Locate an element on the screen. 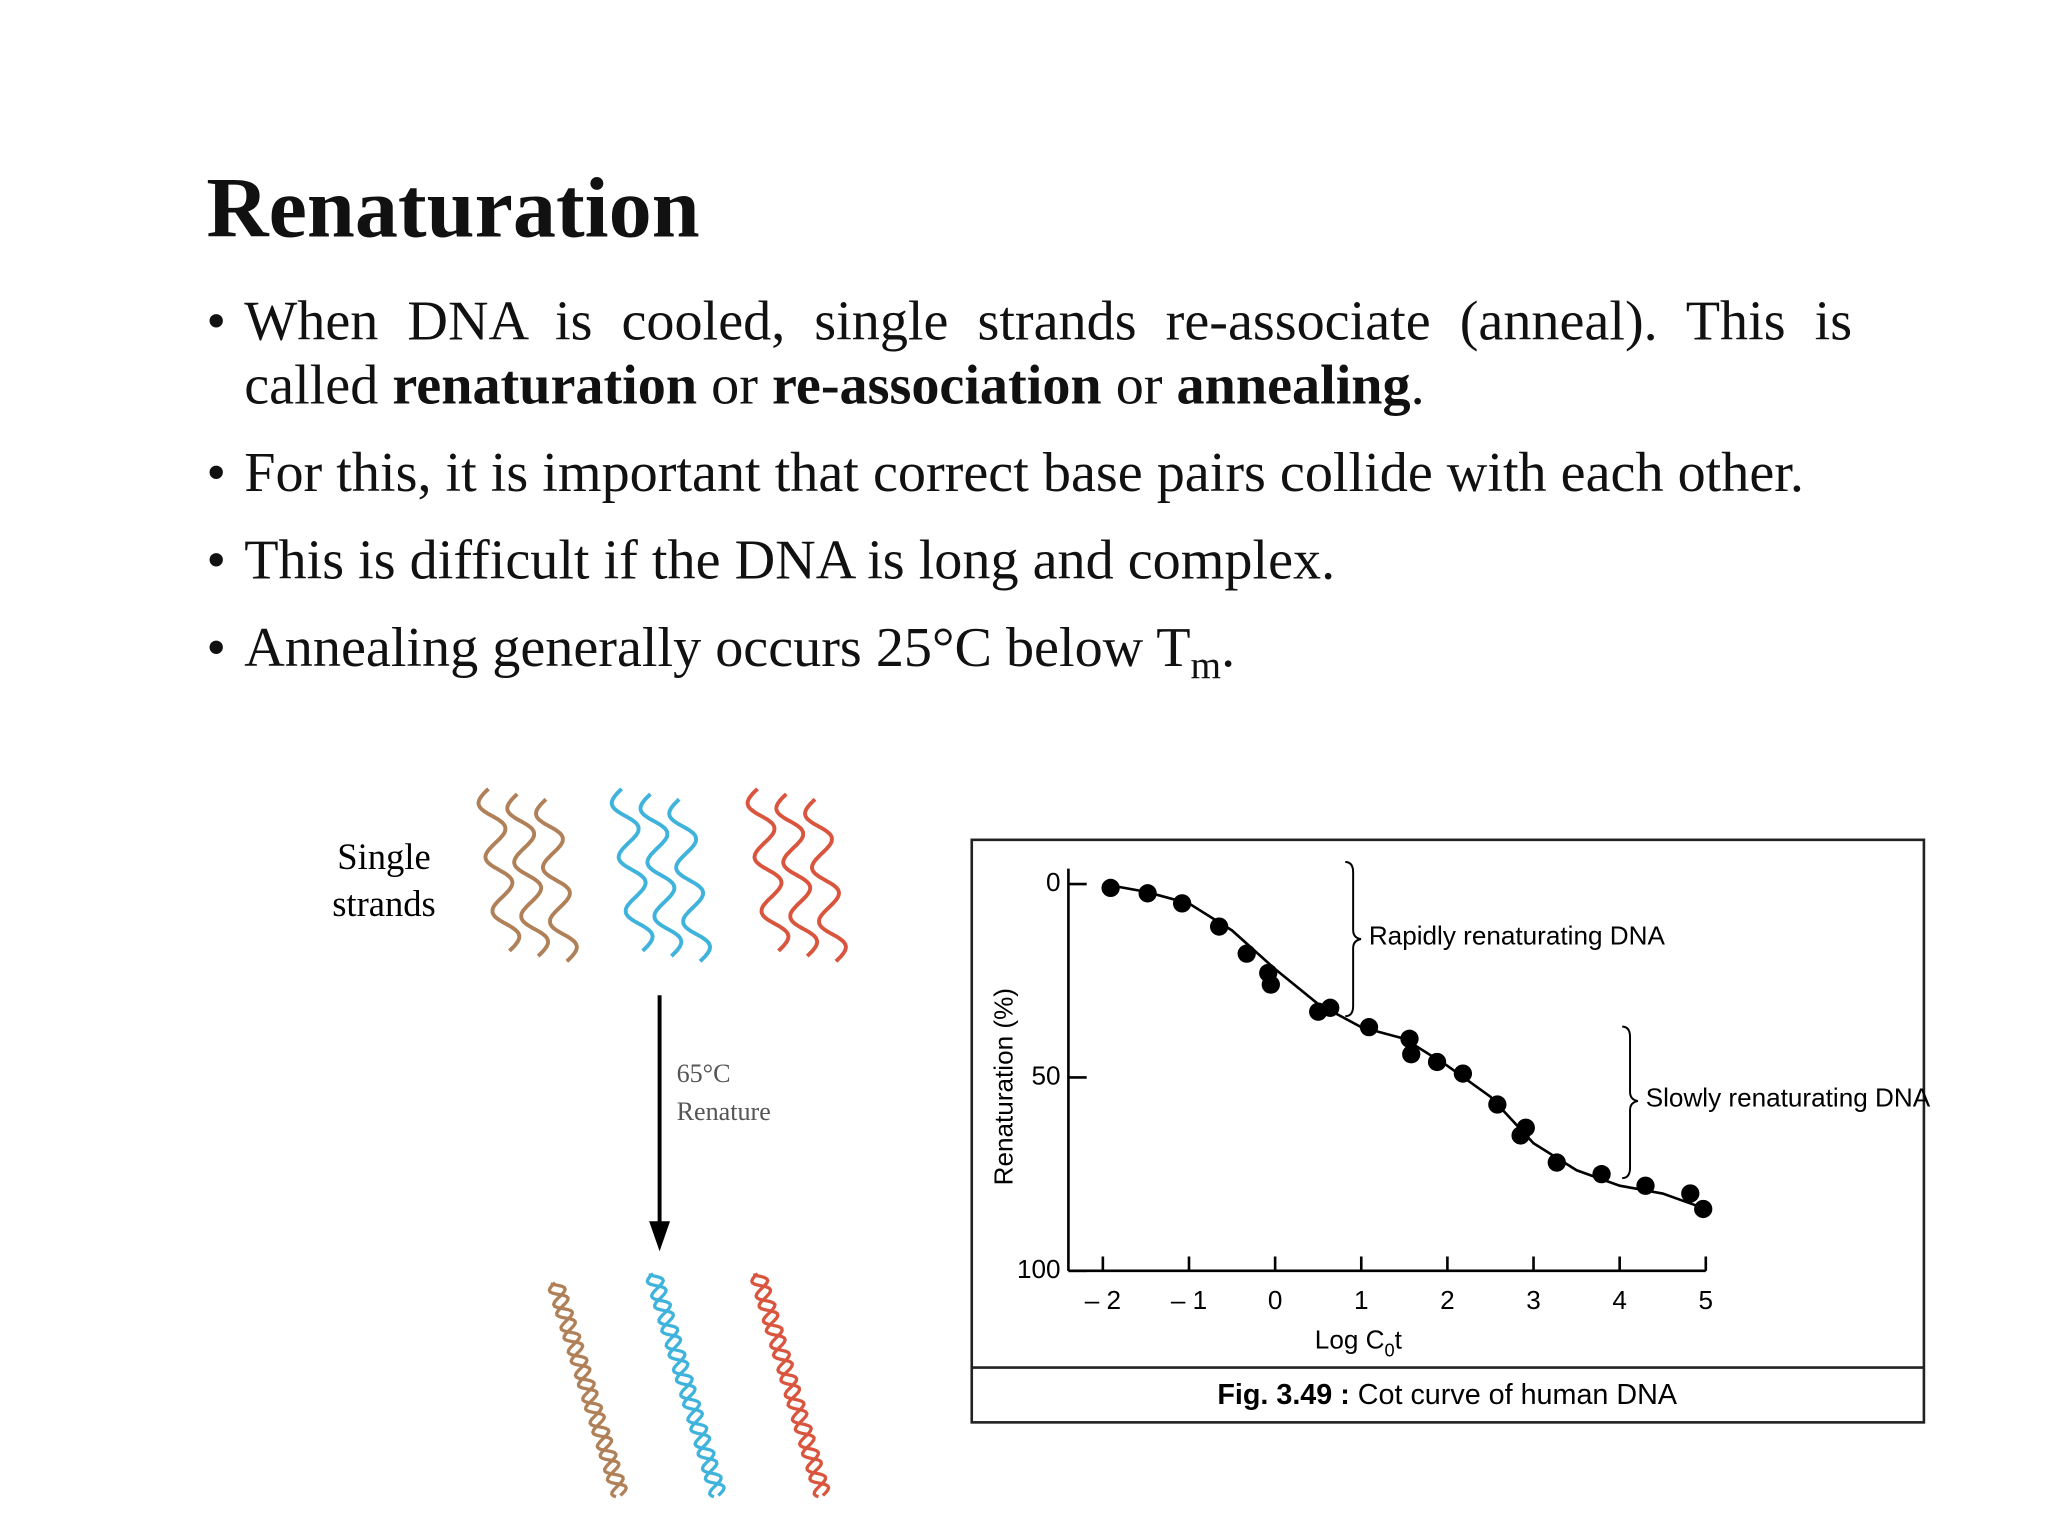 This screenshot has width=2048, height=1536. text-run: renaturation is located at coordinates (545, 386).